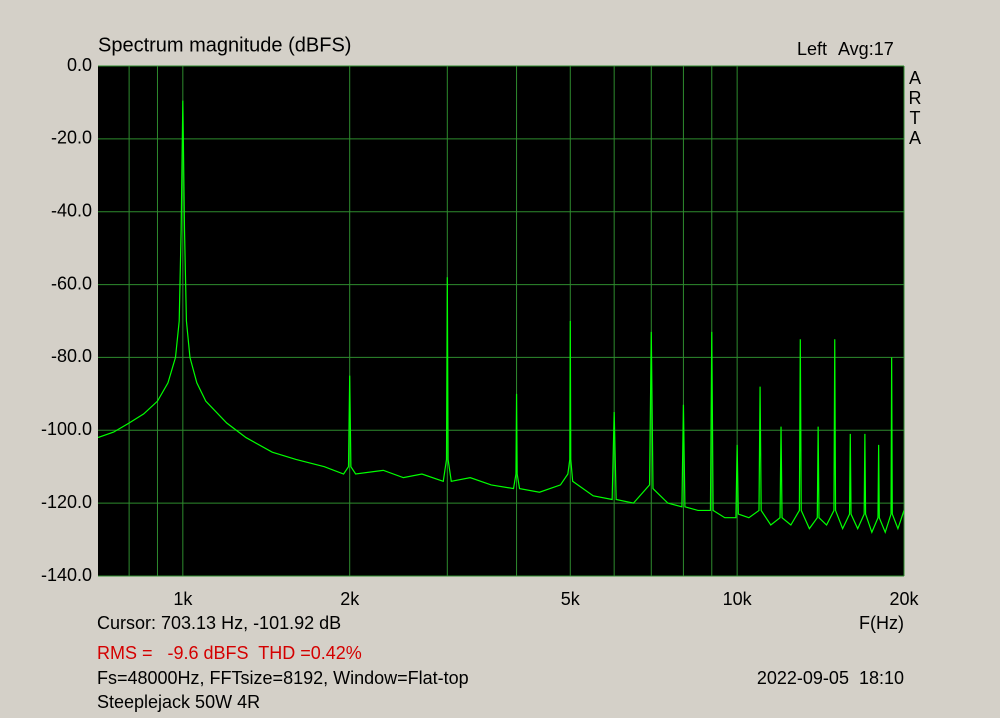  Describe the element at coordinates (866, 49) in the screenshot. I see `avg-label: Avg:17` at that location.